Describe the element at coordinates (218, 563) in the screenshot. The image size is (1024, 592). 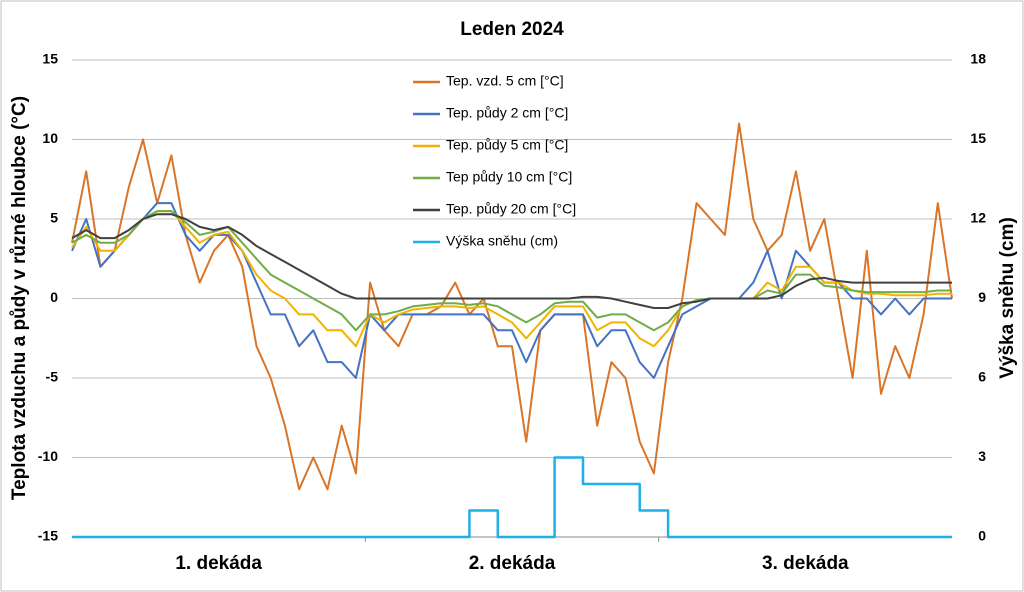
I see `x-label: 1. dekáda` at that location.